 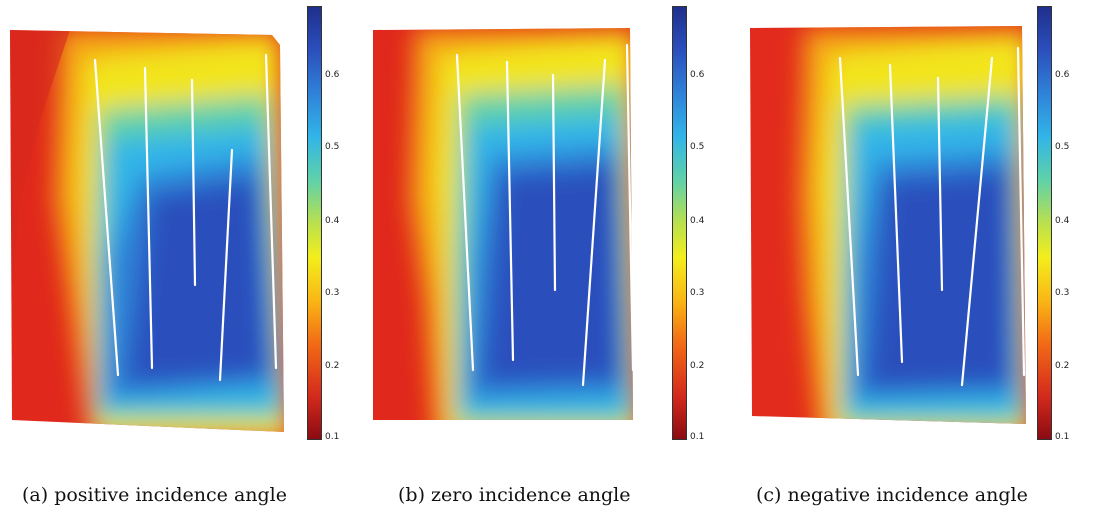 I want to click on blade-markers-b, so click(x=545, y=215).